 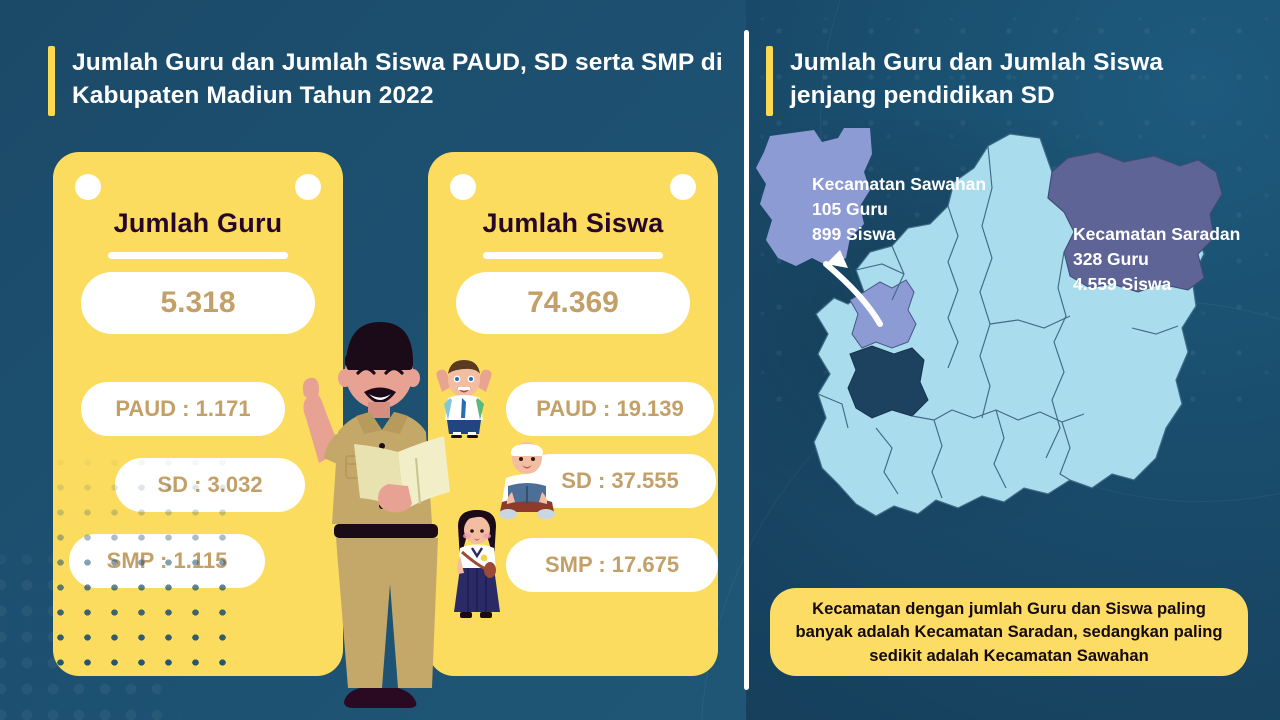 I want to click on map-region-saradan, so click(x=1135, y=222).